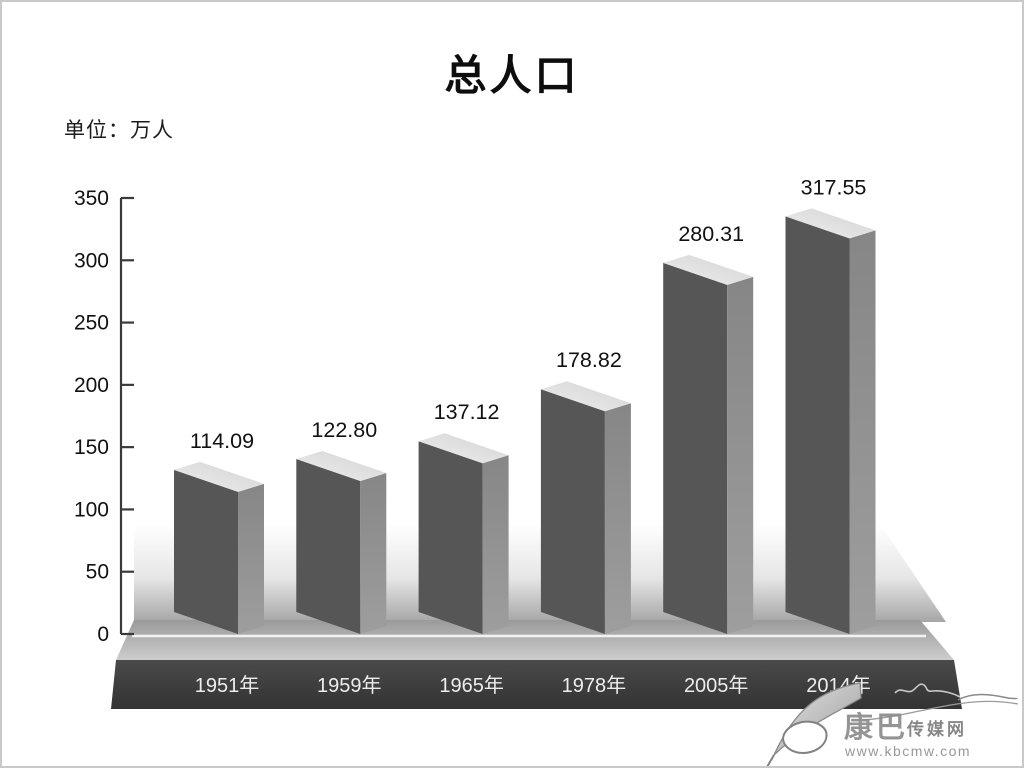 This screenshot has height=768, width=1024. What do you see at coordinates (711, 234) in the screenshot?
I see `bar-value-label: 280.31` at bounding box center [711, 234].